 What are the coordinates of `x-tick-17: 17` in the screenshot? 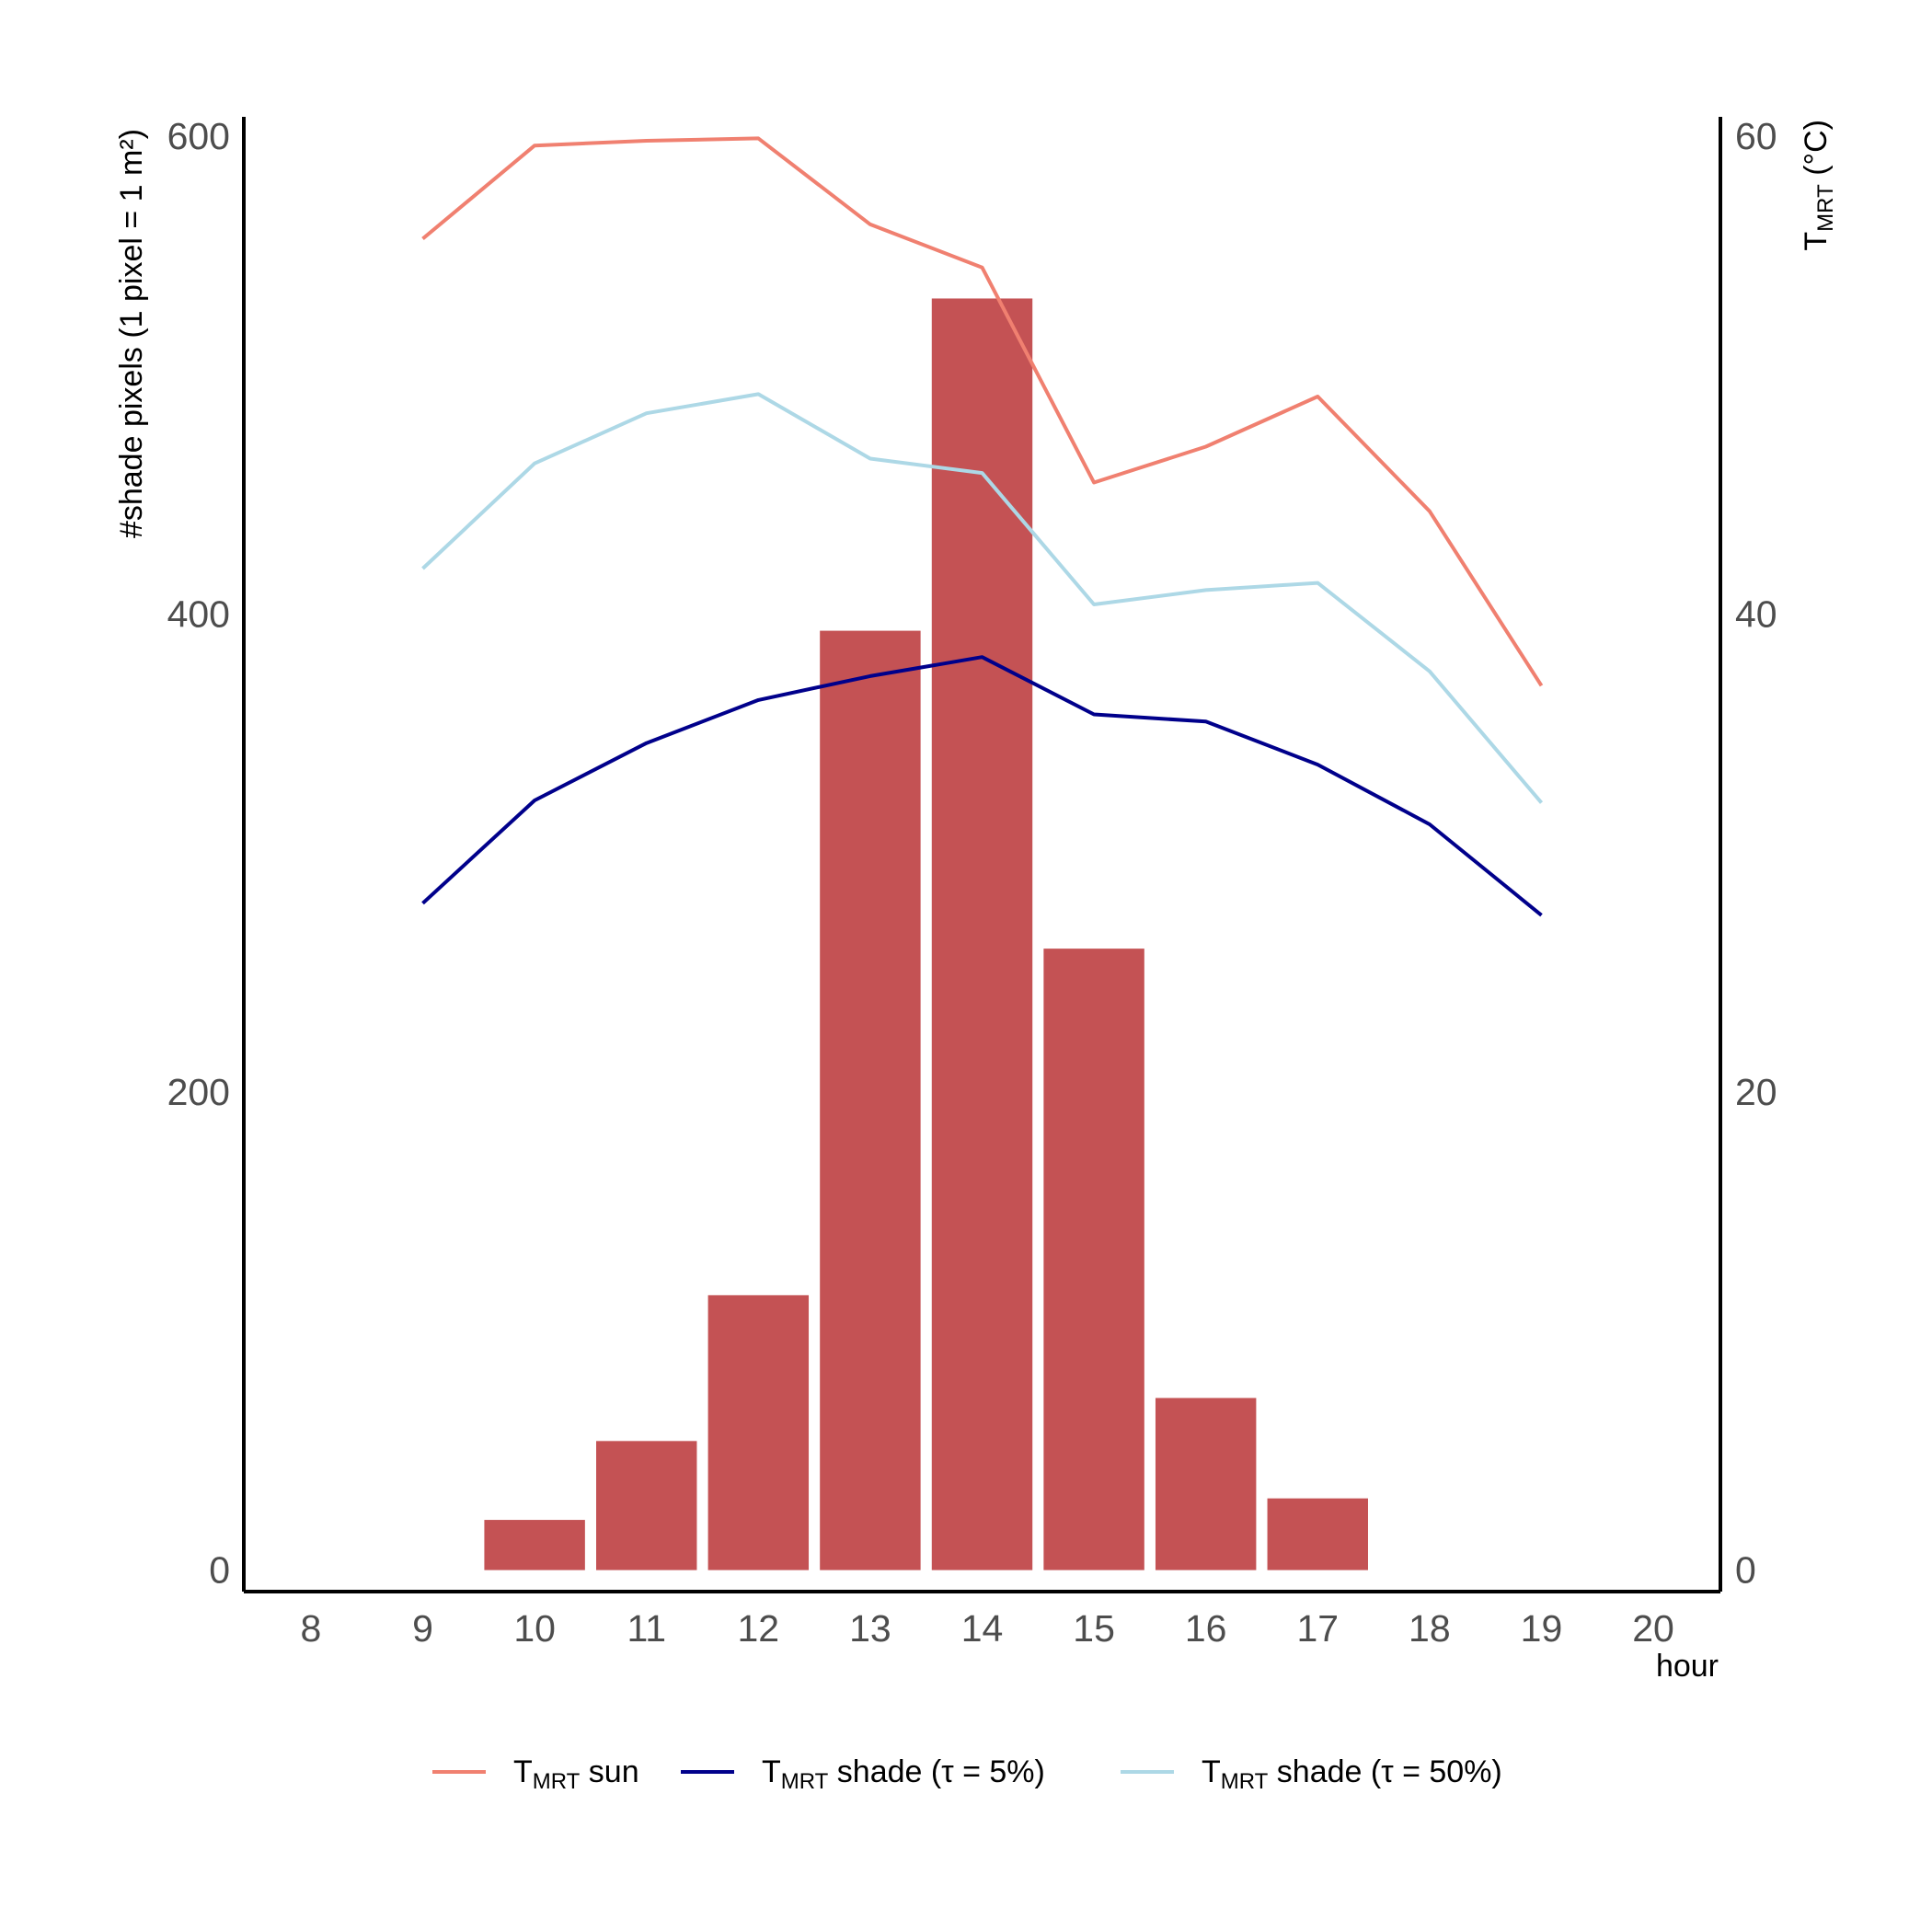 It's located at (1317, 1628).